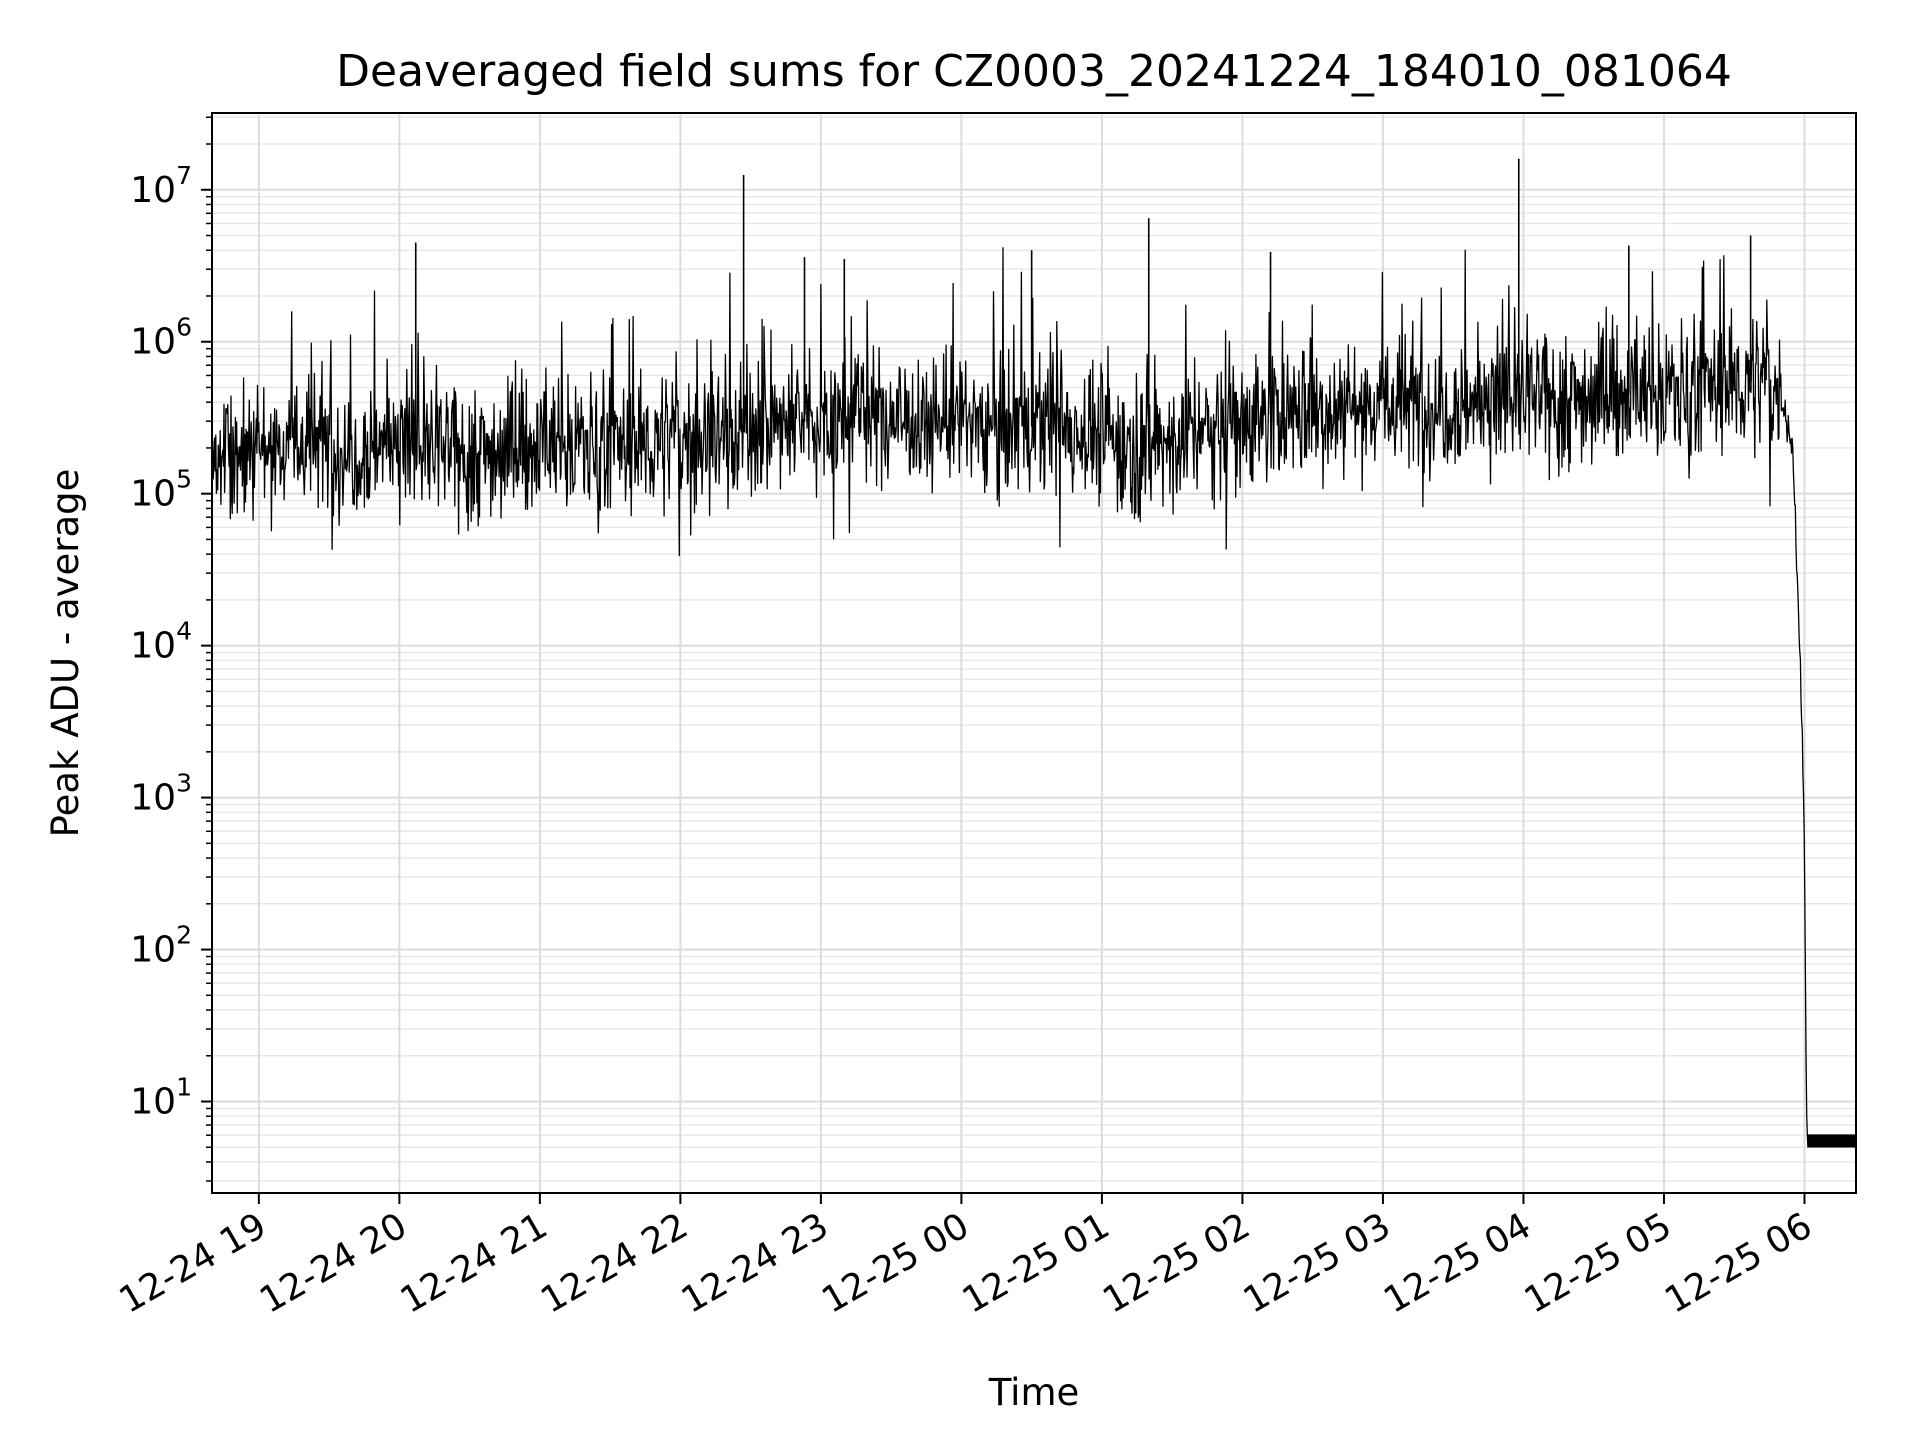 Image resolution: width=1920 pixels, height=1440 pixels. Describe the element at coordinates (161, 1098) in the screenshot. I see `y-tick-label: 10¹` at that location.